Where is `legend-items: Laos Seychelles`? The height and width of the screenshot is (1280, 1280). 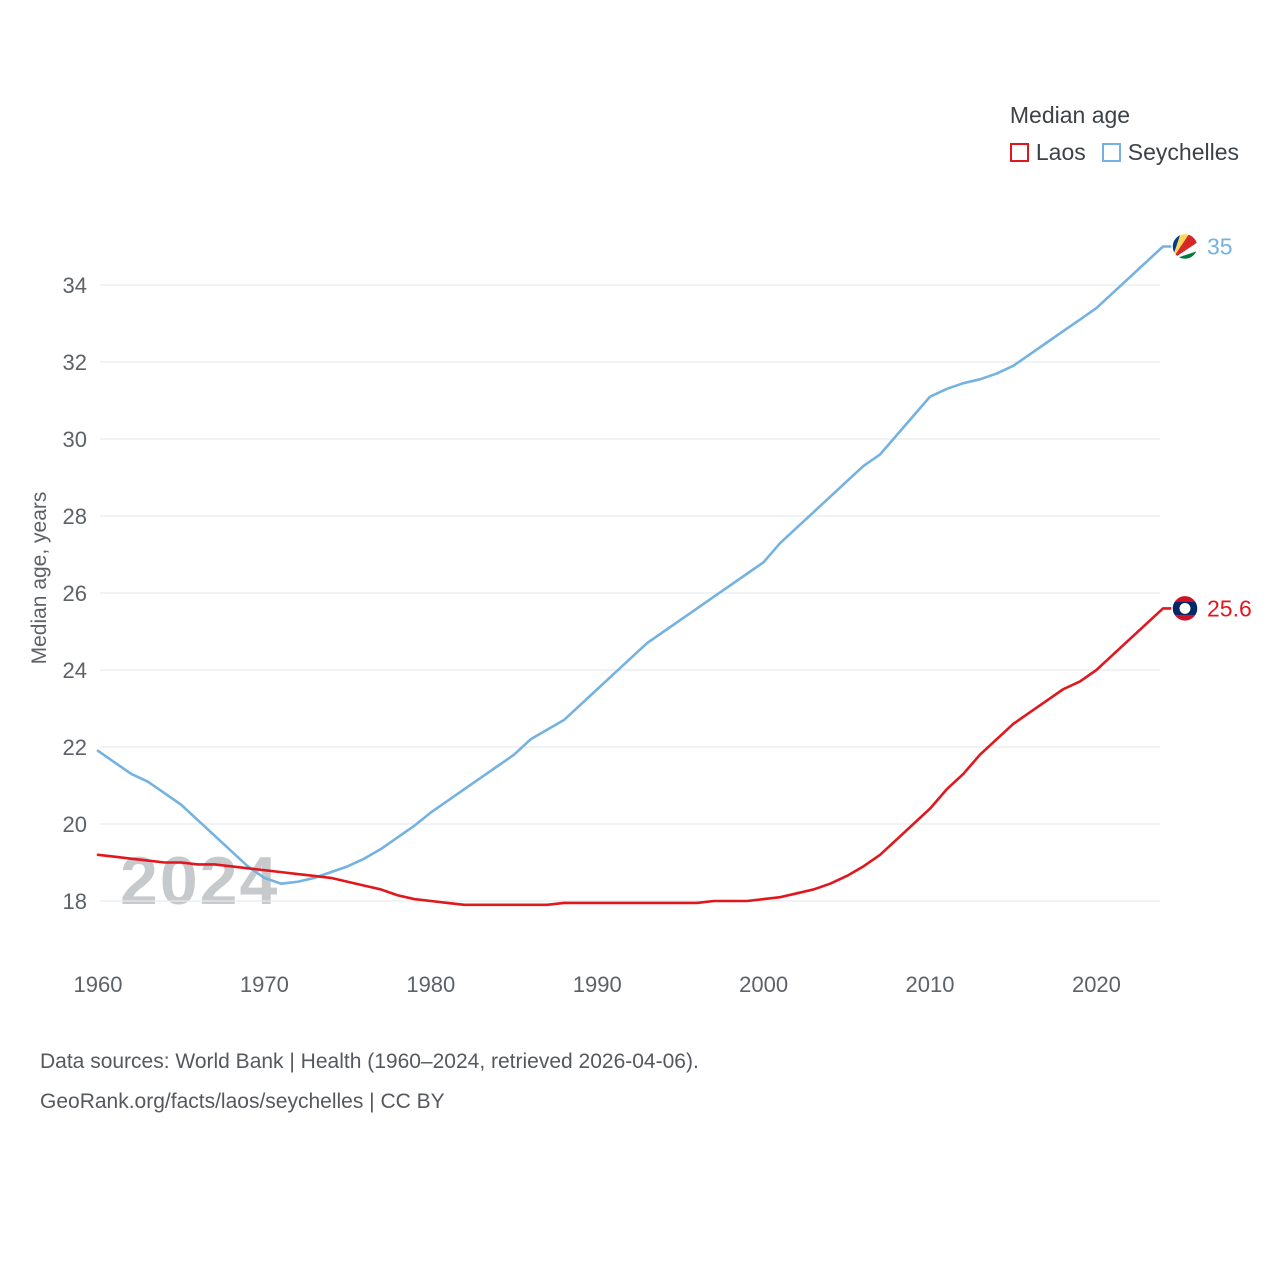
legend-items: Laos Seychelles is located at coordinates (1124, 152).